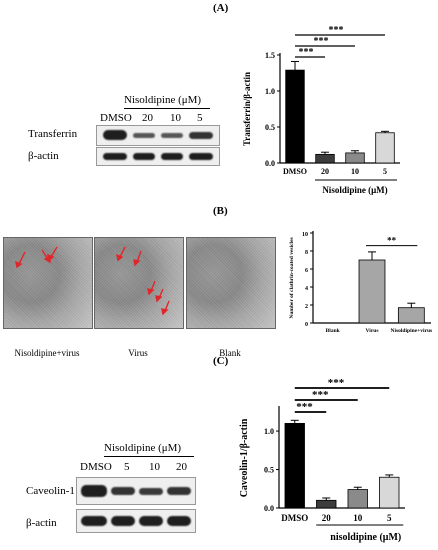  I want to click on em-image-blank, so click(231, 283).